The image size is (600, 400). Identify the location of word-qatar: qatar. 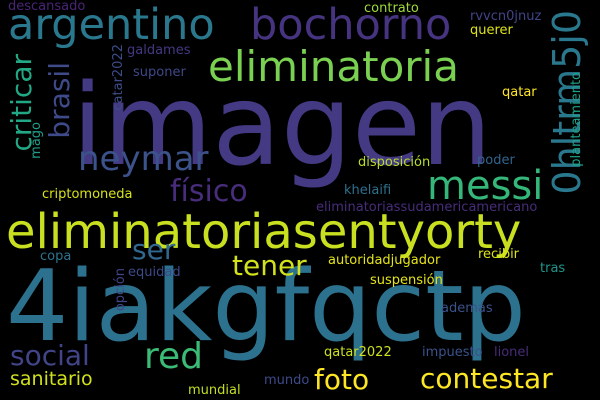
(519, 92).